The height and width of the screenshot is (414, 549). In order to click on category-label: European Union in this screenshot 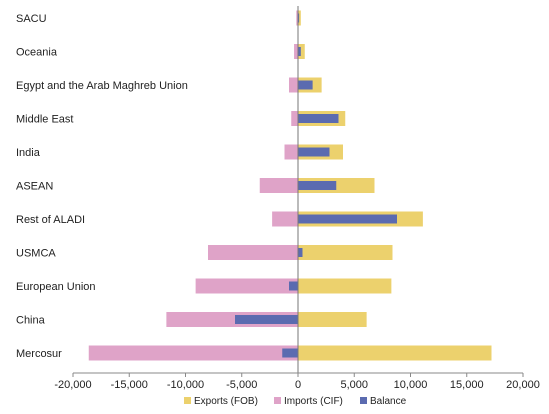, I will do `click(56, 287)`.